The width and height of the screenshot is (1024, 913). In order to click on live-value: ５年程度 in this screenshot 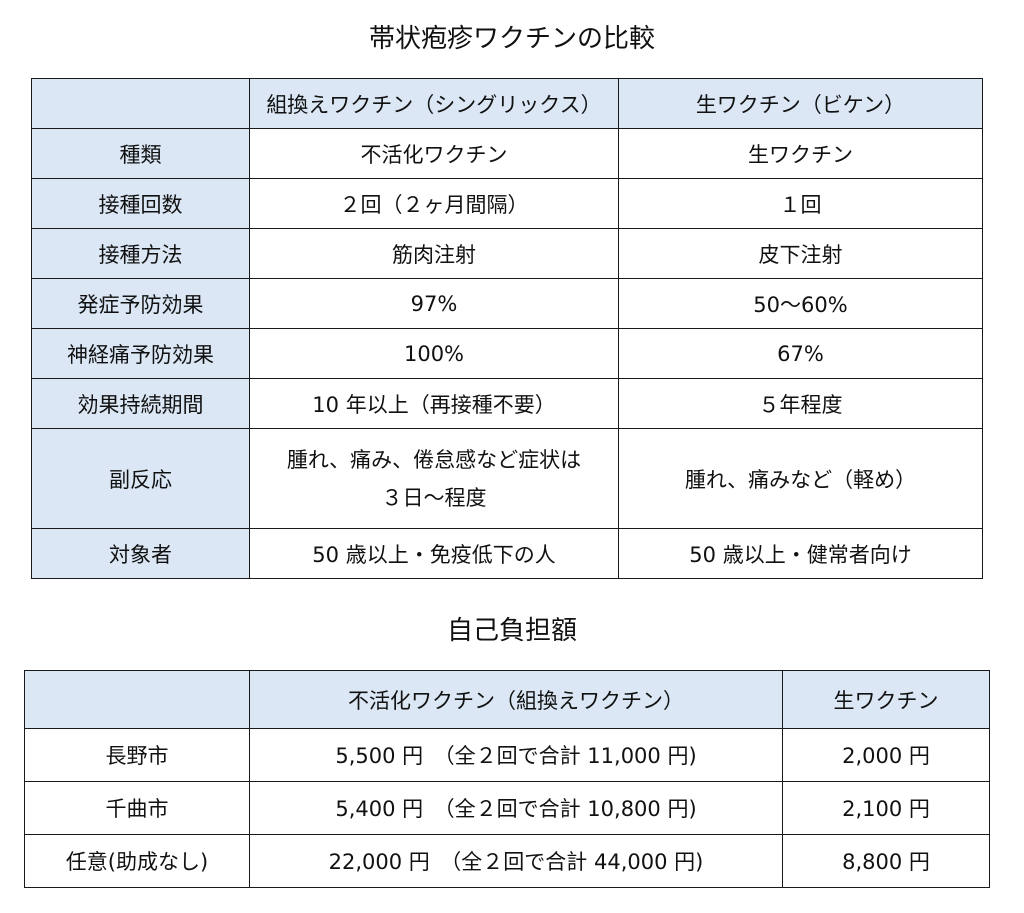, I will do `click(800, 403)`.